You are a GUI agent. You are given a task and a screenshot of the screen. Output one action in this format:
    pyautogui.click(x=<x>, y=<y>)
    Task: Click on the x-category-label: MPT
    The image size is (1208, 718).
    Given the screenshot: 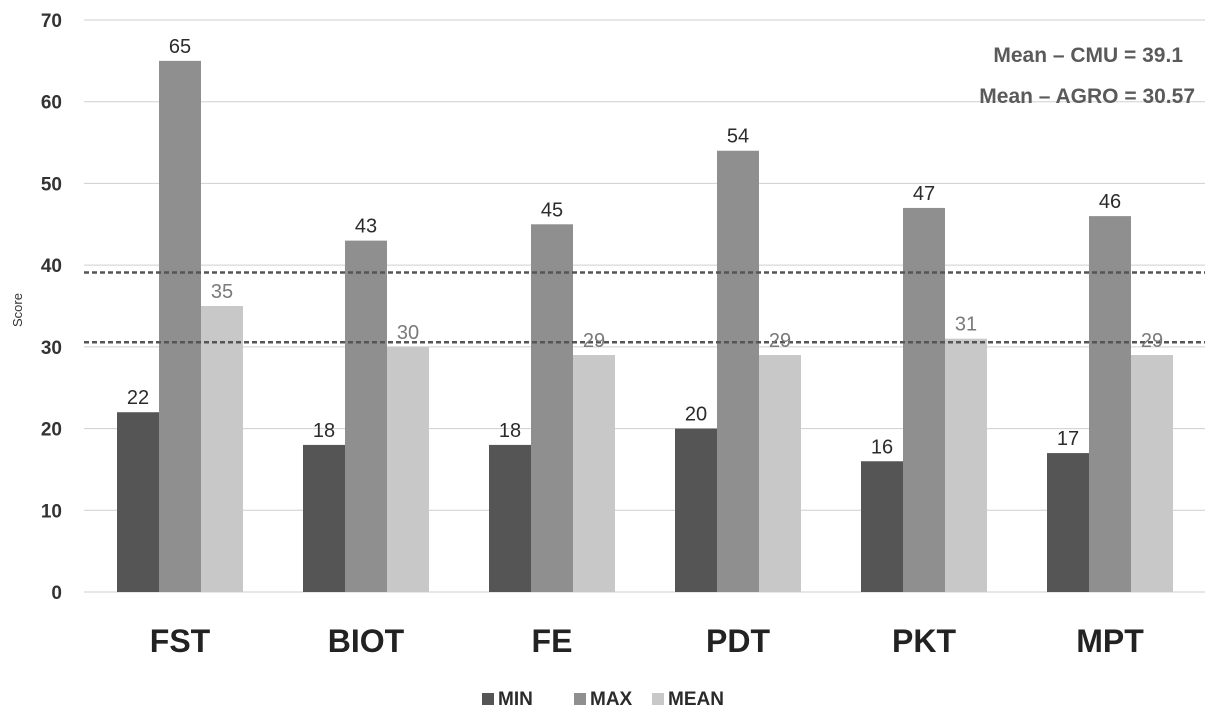 What is the action you would take?
    pyautogui.click(x=1110, y=641)
    